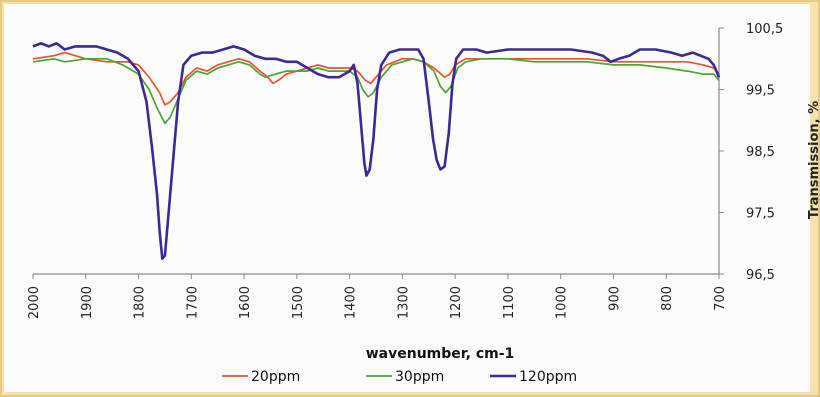 Image resolution: width=820 pixels, height=397 pixels. I want to click on y-tick-label: 96,5, so click(760, 275).